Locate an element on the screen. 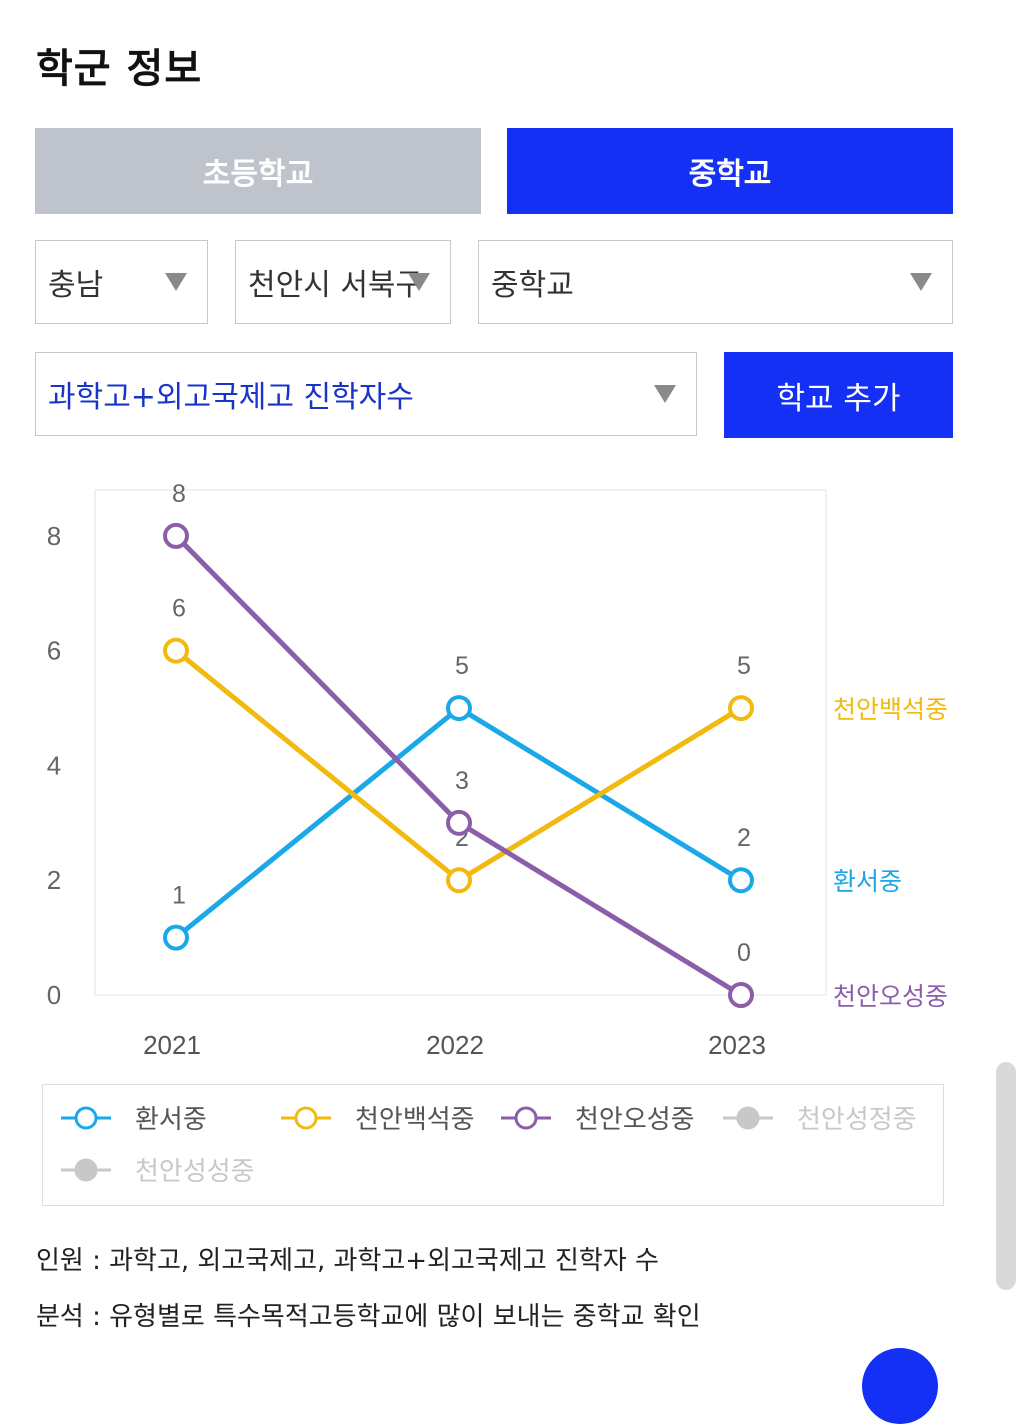 The height and width of the screenshot is (1424, 1017). legend-item: 천안오성중 is located at coordinates (597, 1117).